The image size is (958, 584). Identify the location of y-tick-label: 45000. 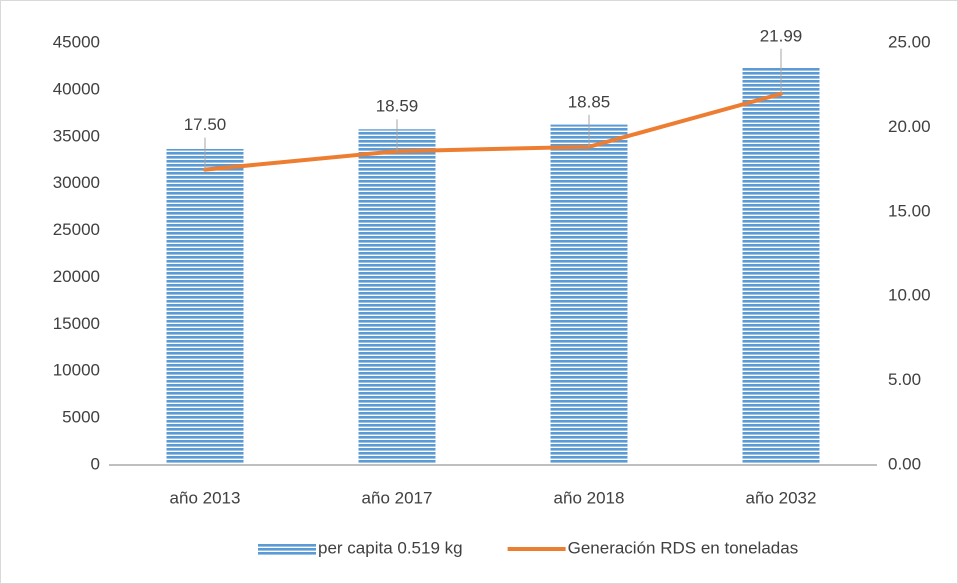
(76, 41).